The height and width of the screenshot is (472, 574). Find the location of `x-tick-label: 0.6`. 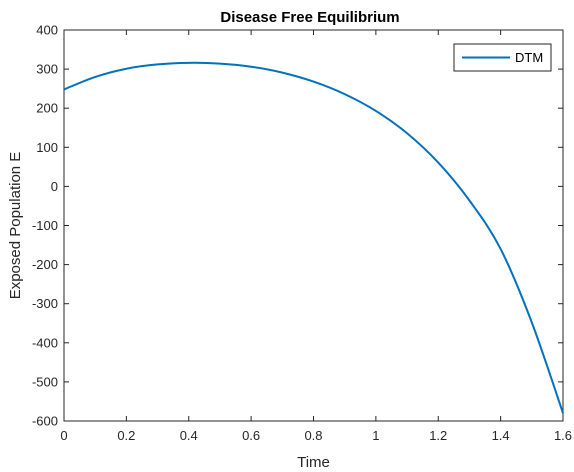

x-tick-label: 0.6 is located at coordinates (251, 435).